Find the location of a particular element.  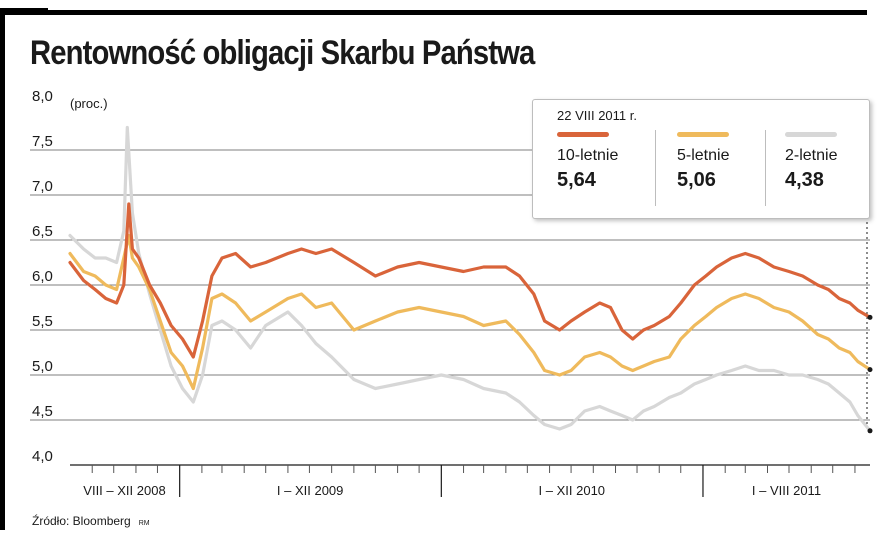

y-tick-label: 4,0 is located at coordinates (42, 456).